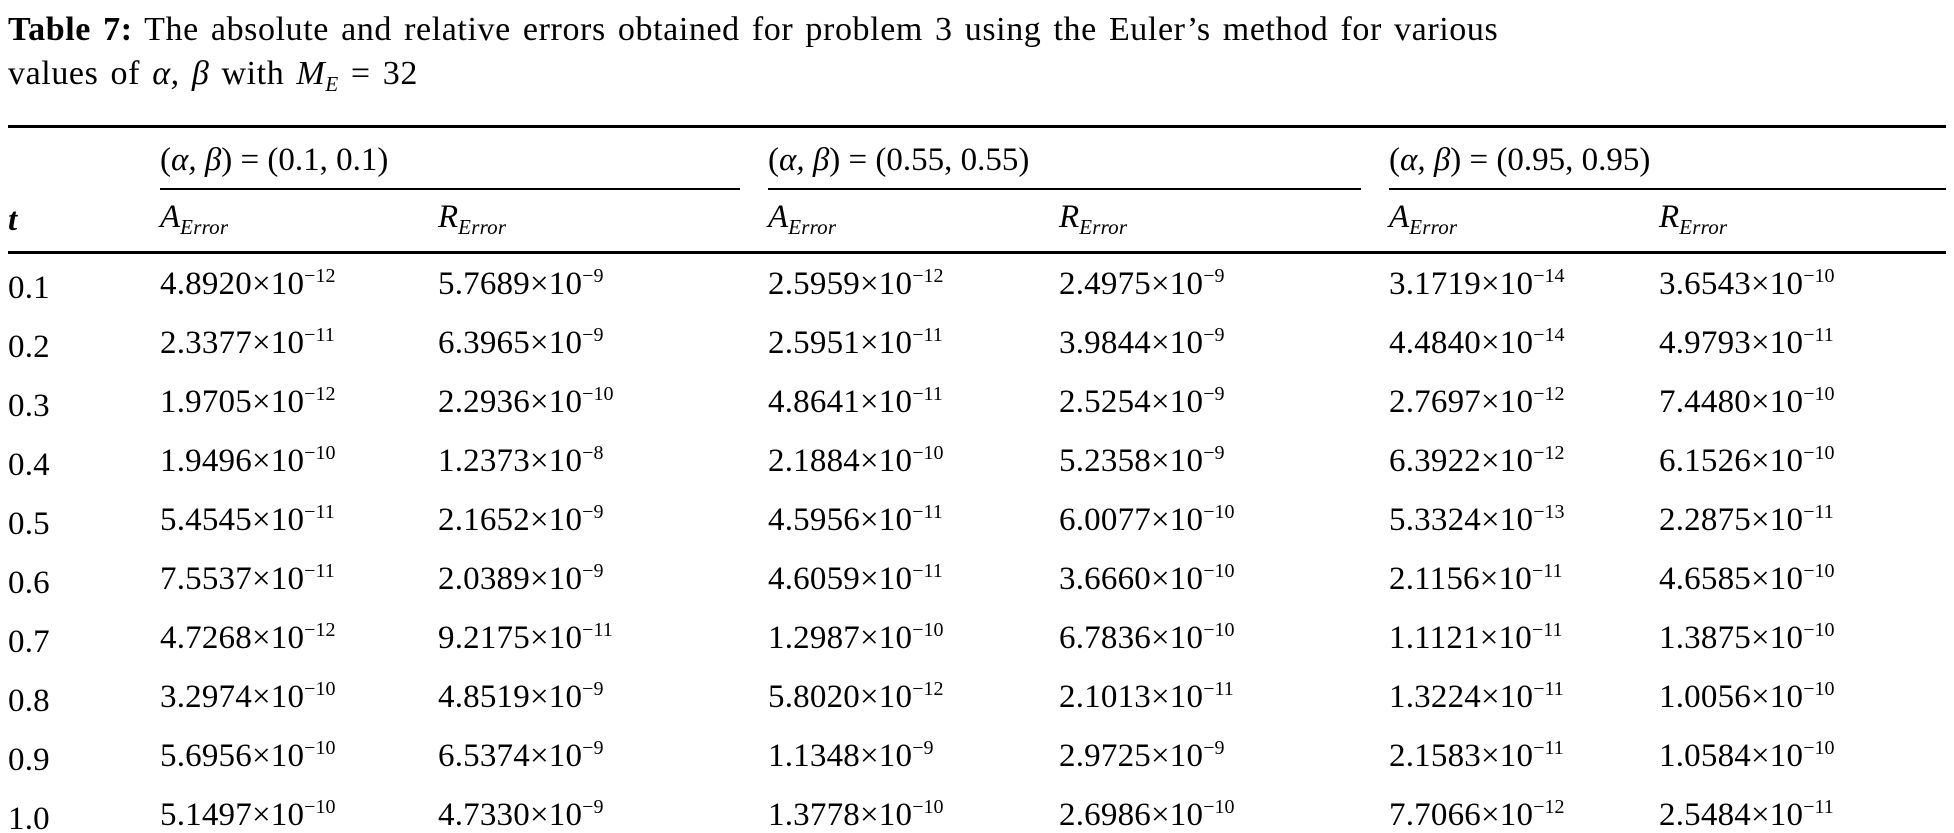 This screenshot has height=833, width=1954. Describe the element at coordinates (1803, 222) in the screenshot. I see `col-header-r-error-3: RError` at that location.